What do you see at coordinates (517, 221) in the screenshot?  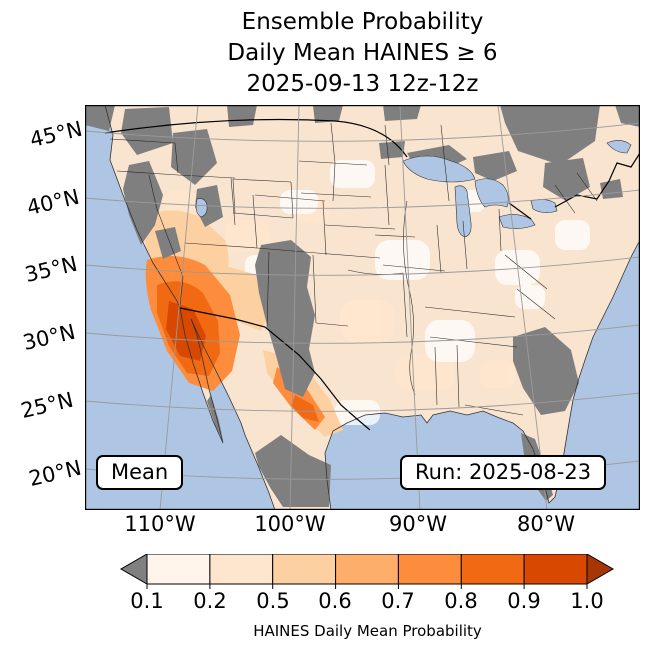 I see `lake-erie` at bounding box center [517, 221].